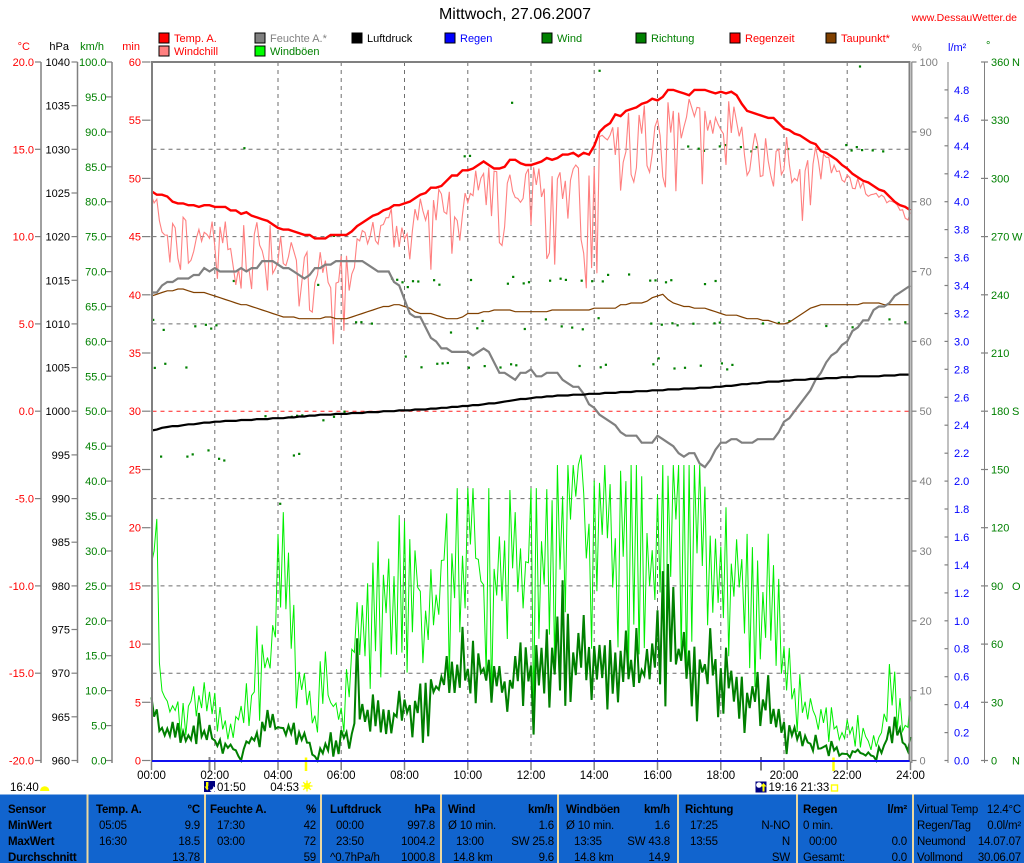 Image resolution: width=1024 pixels, height=863 pixels. What do you see at coordinates (355, 857) in the screenshot?
I see `svg-text: ^0.7hPa/h` at bounding box center [355, 857].